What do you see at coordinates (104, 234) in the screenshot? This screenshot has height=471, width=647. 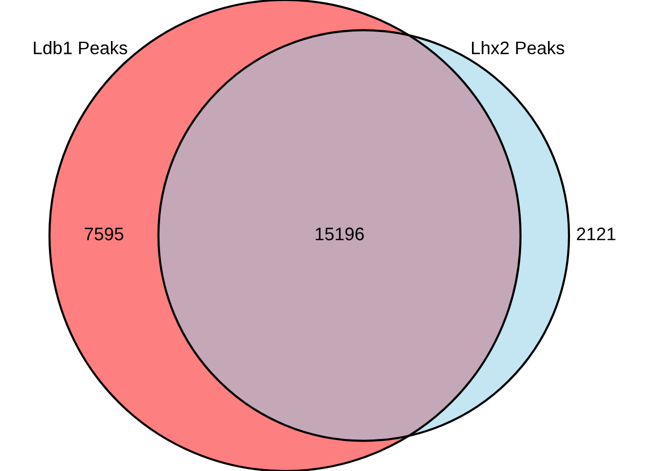 I see `data-label: 7595` at bounding box center [104, 234].